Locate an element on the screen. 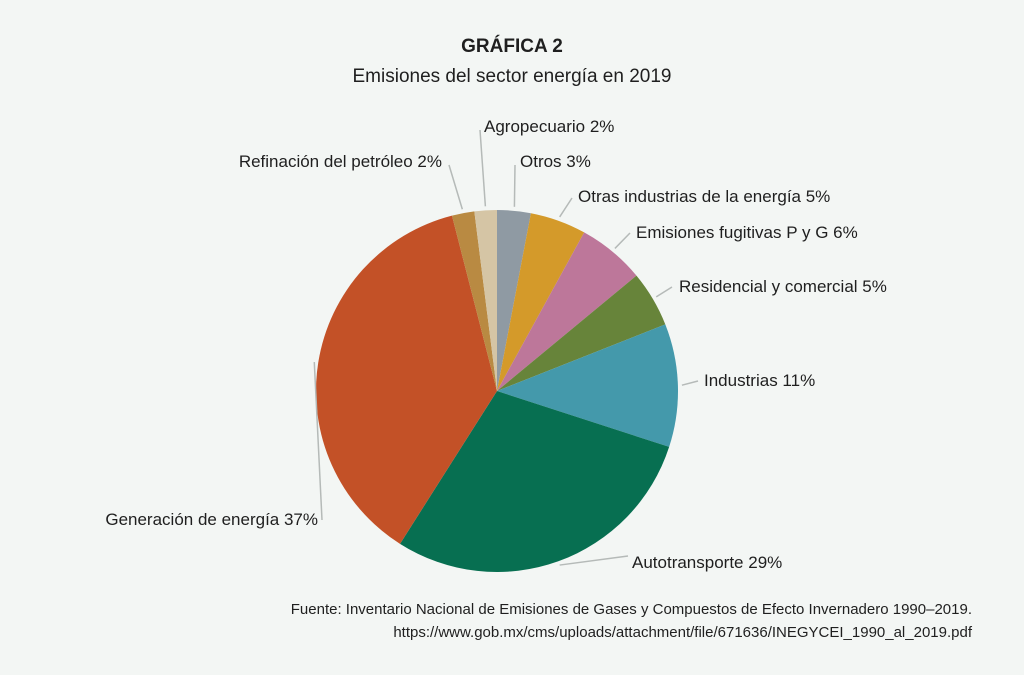  pie-slice-industrias is located at coordinates (588, 385).